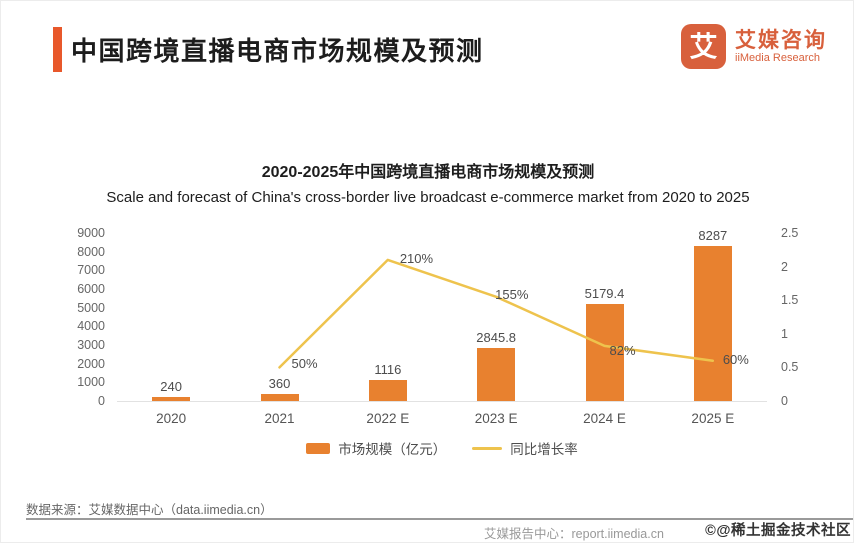 The height and width of the screenshot is (543, 854). Describe the element at coordinates (388, 370) in the screenshot. I see `bar-value-label: 1116` at that location.